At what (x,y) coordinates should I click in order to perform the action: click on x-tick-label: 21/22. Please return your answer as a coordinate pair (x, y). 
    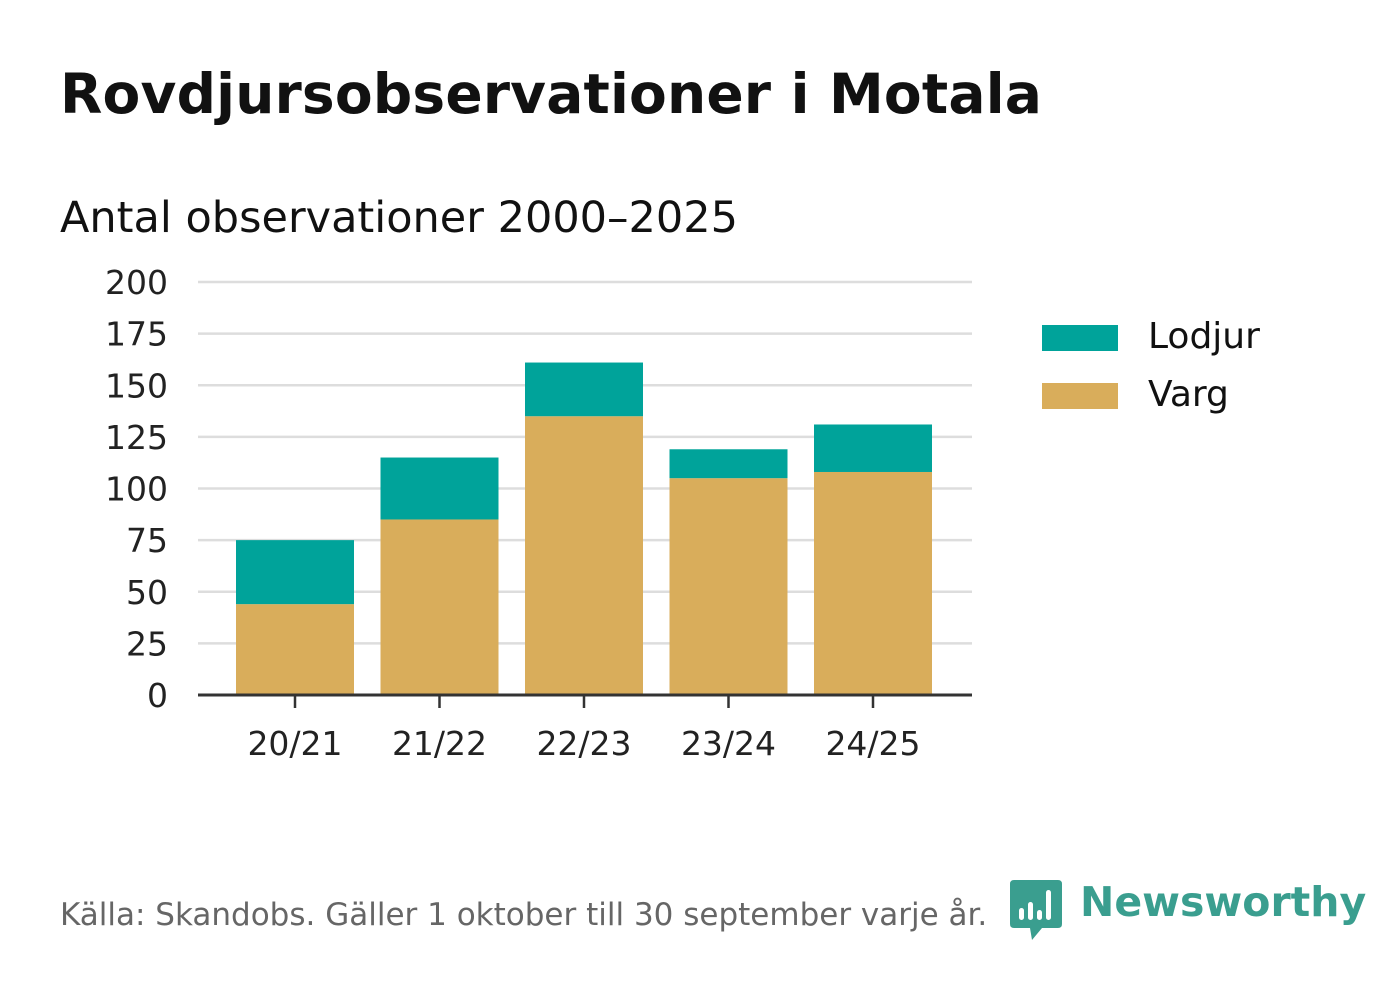
    Looking at the image, I should click on (439, 743).